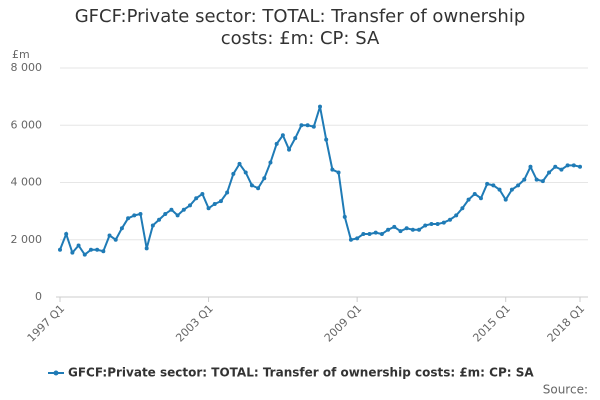 The height and width of the screenshot is (400, 600). Describe the element at coordinates (27, 124) in the screenshot. I see `y-tick-label: 6 000` at that location.